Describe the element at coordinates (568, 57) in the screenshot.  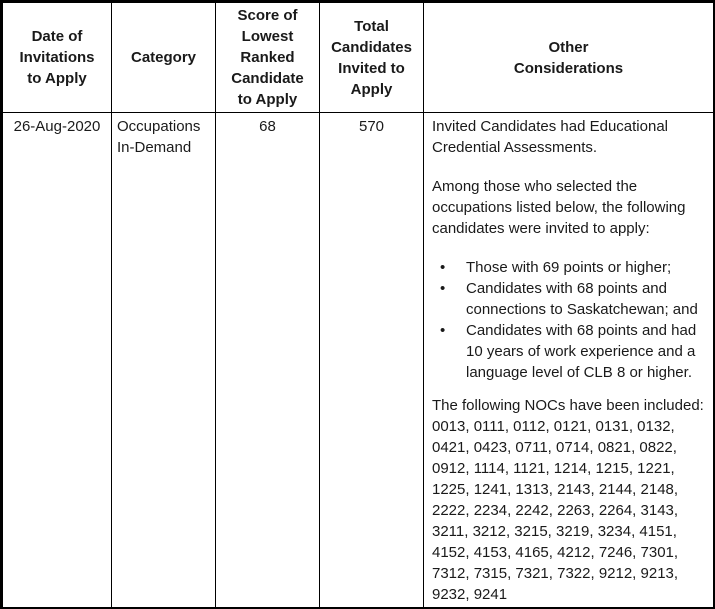
I see `col-header-other-considerations: Other Considerations` at that location.